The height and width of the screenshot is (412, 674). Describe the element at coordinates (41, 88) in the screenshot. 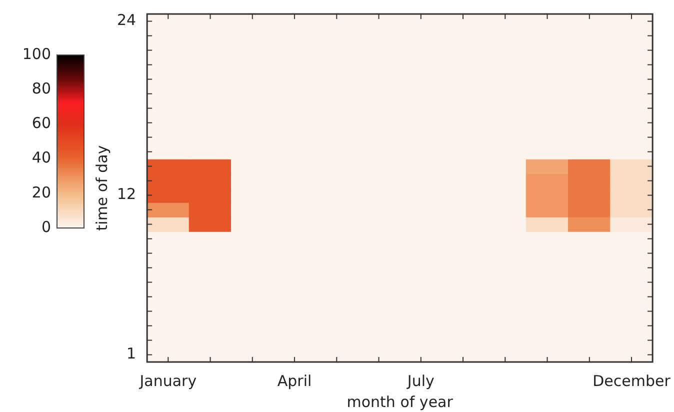

I see `color-bar-label: 80` at that location.